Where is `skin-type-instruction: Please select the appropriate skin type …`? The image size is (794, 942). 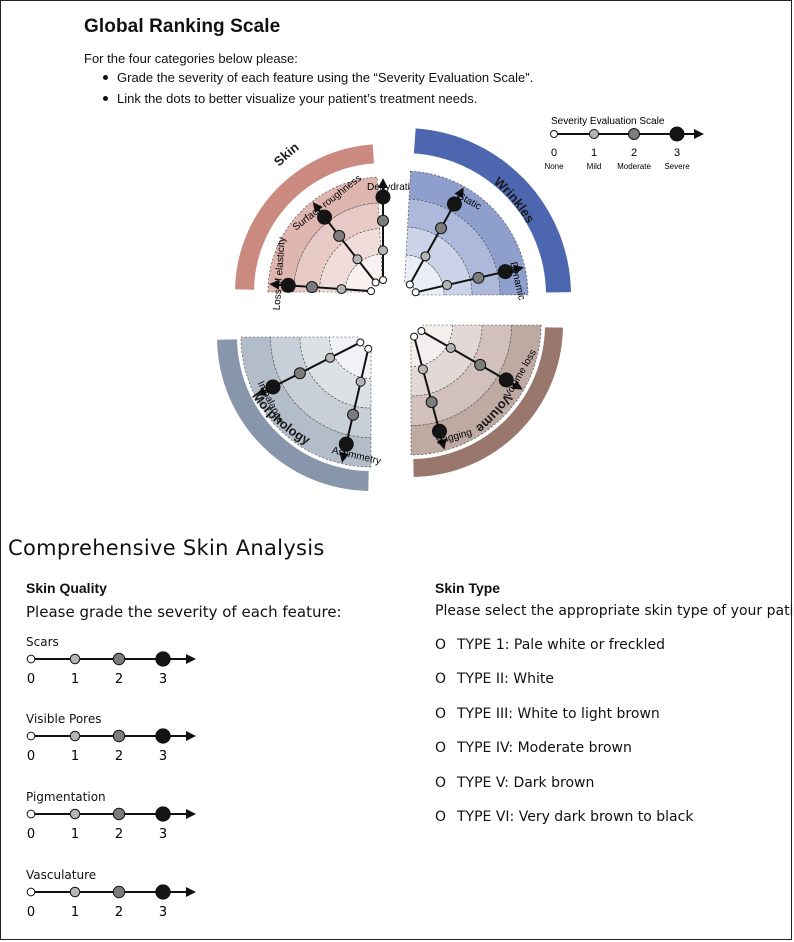
skin-type-instruction: Please select the appropriate skin type … is located at coordinates (614, 611).